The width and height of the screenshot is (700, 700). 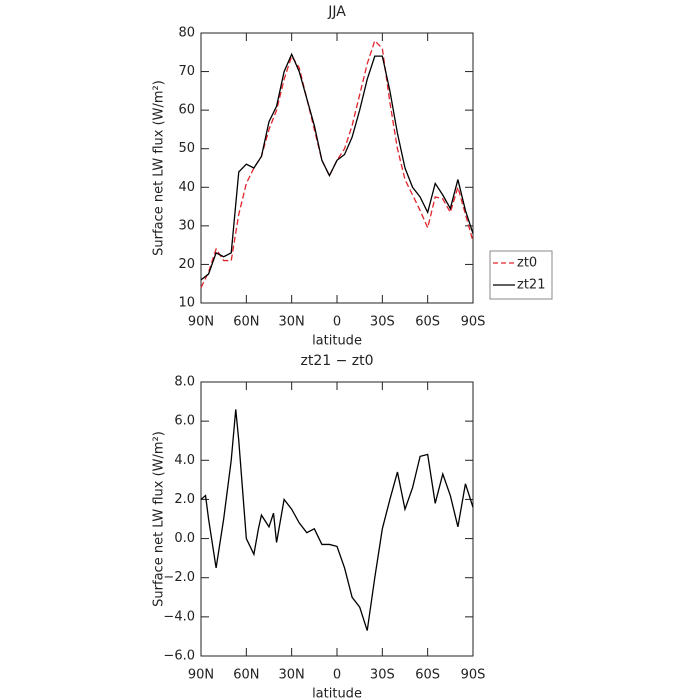 What do you see at coordinates (179, 577) in the screenshot?
I see `y-tick-label: −2.0` at bounding box center [179, 577].